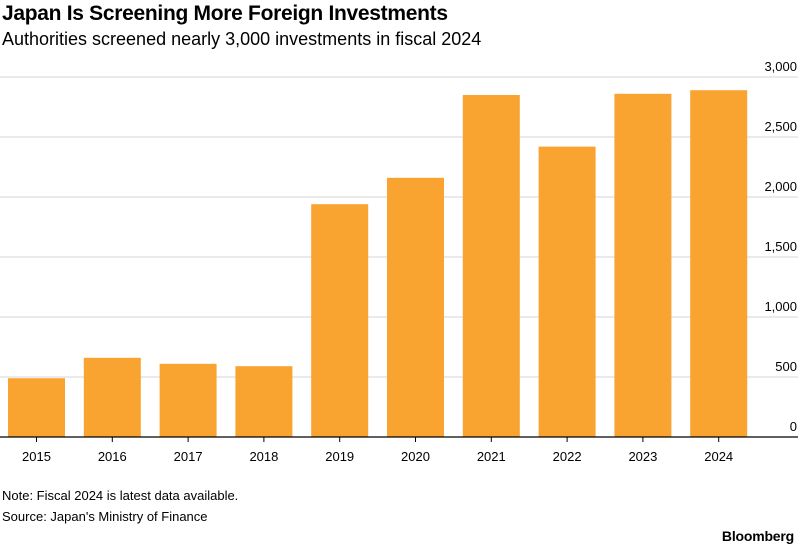 The width and height of the screenshot is (800, 549). I want to click on bar-2017, so click(188, 400).